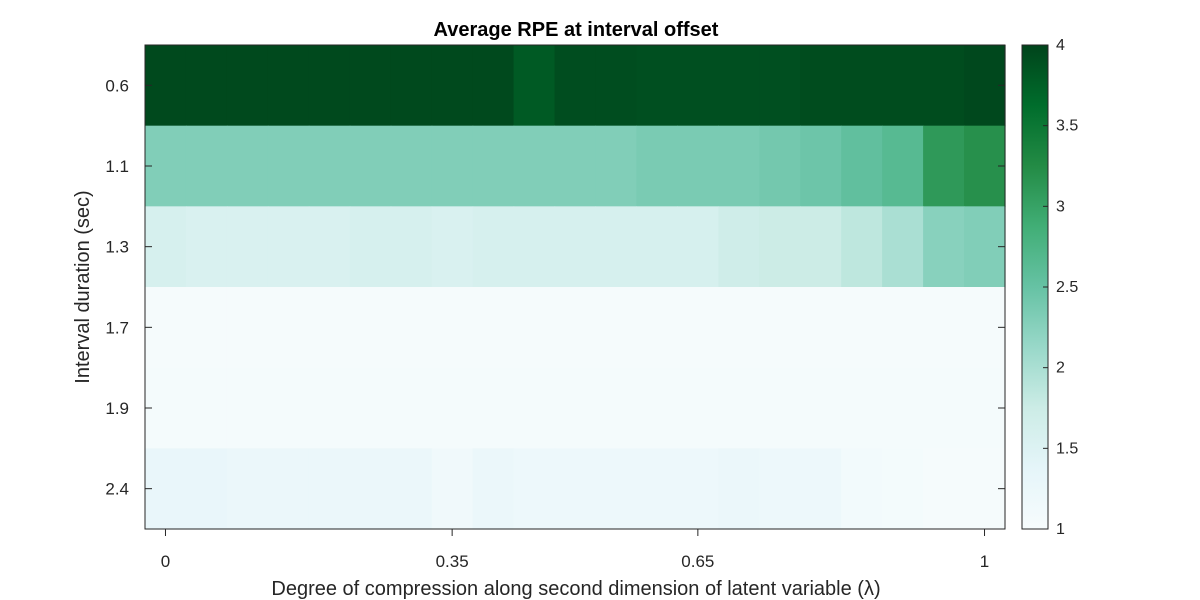 The image size is (1200, 600). What do you see at coordinates (616, 166) in the screenshot?
I see `heatmap-cell-r1-c11` at bounding box center [616, 166].